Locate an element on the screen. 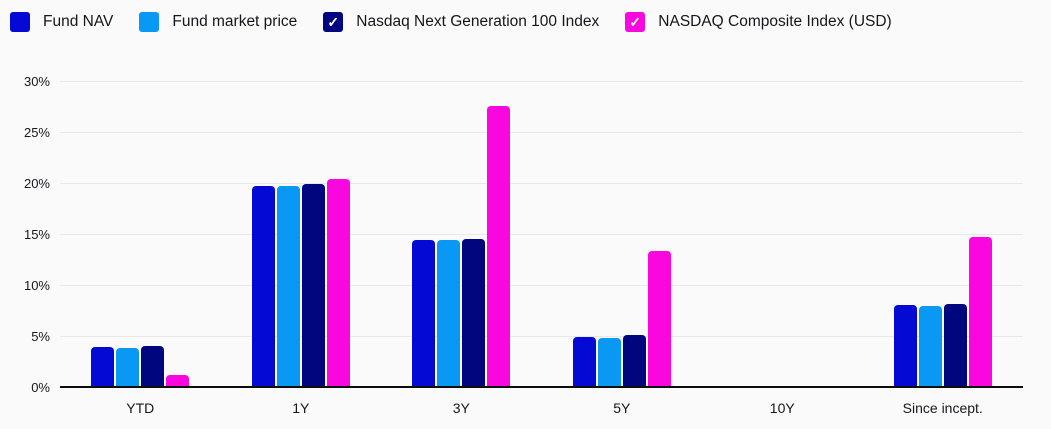  bar-nasdaq-next-generation-100-index-ytd is located at coordinates (153, 366).